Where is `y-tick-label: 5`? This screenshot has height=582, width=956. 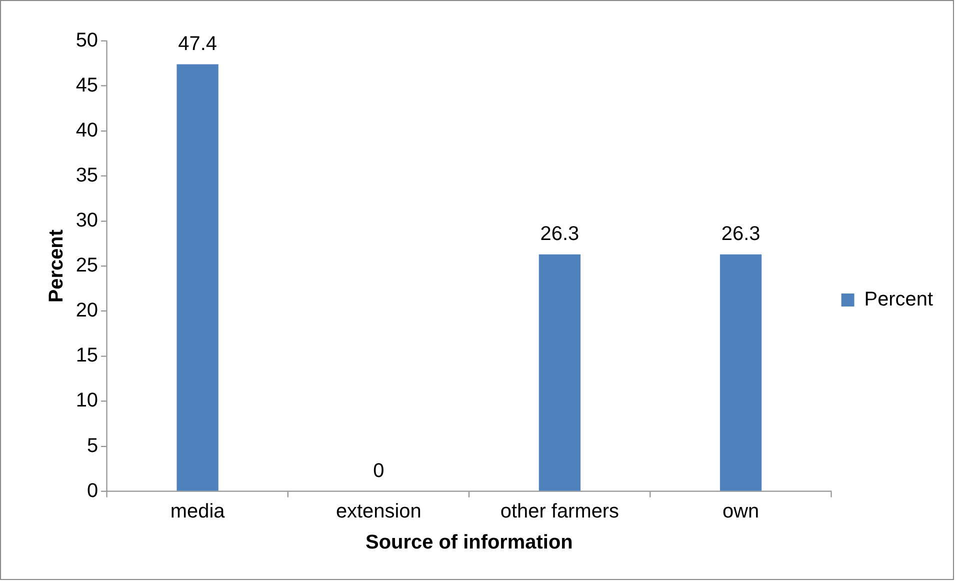
y-tick-label: 5 is located at coordinates (92, 445).